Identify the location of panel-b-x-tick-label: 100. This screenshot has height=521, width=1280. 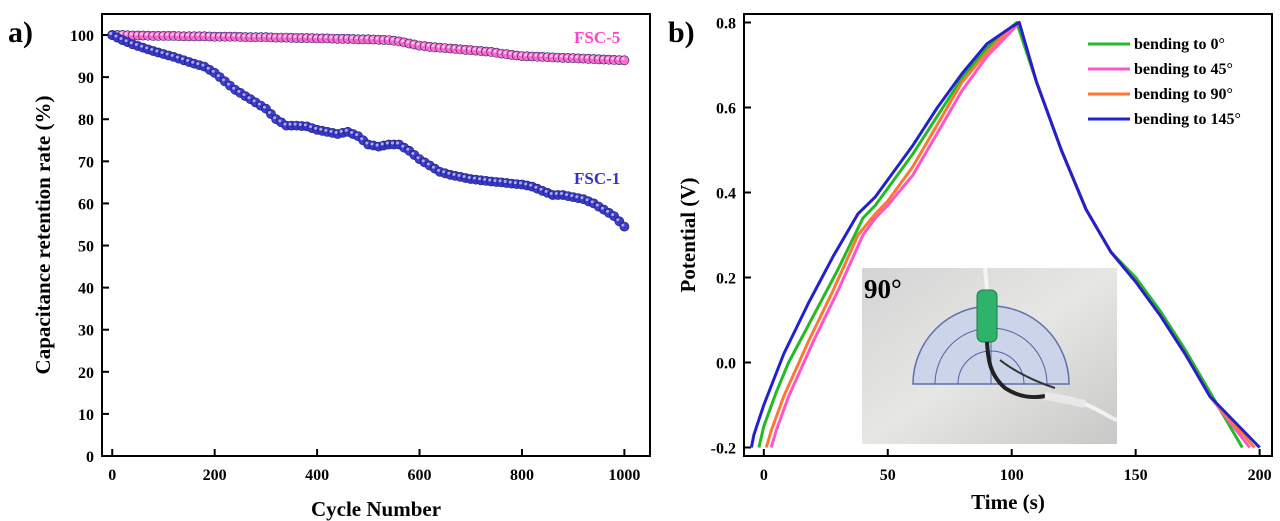
(1012, 475).